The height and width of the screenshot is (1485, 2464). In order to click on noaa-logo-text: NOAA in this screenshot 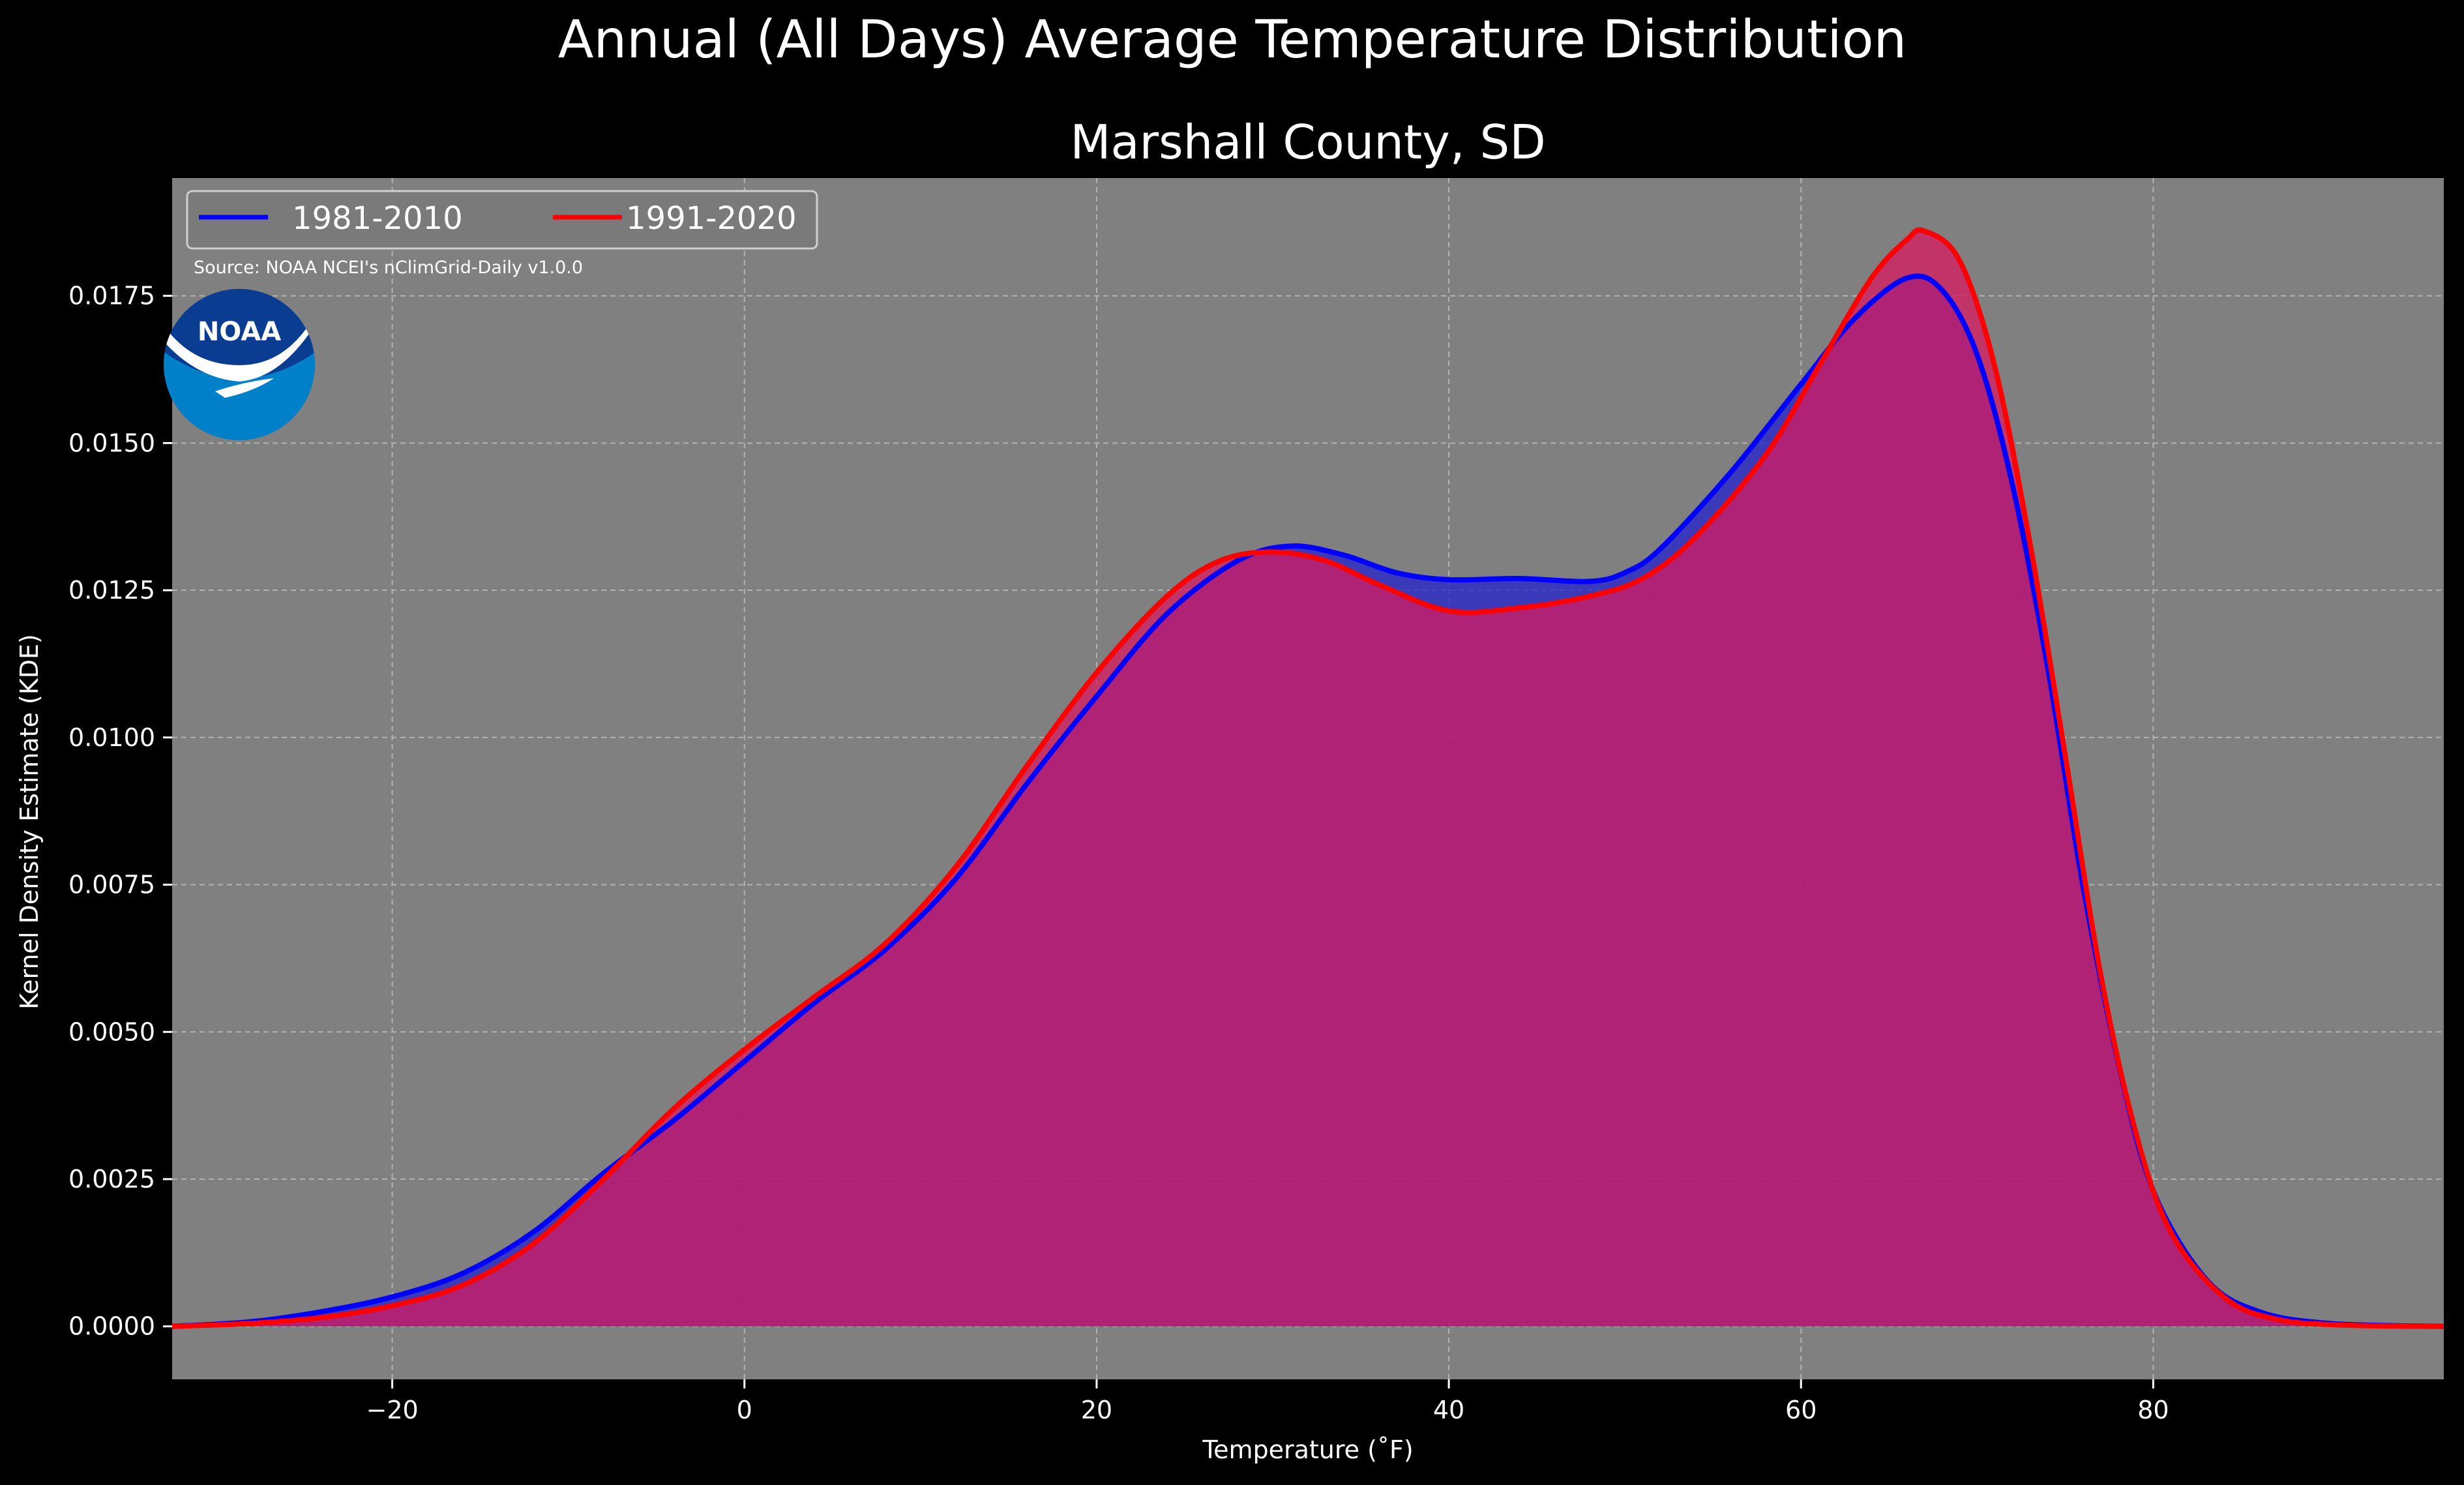, I will do `click(239, 332)`.